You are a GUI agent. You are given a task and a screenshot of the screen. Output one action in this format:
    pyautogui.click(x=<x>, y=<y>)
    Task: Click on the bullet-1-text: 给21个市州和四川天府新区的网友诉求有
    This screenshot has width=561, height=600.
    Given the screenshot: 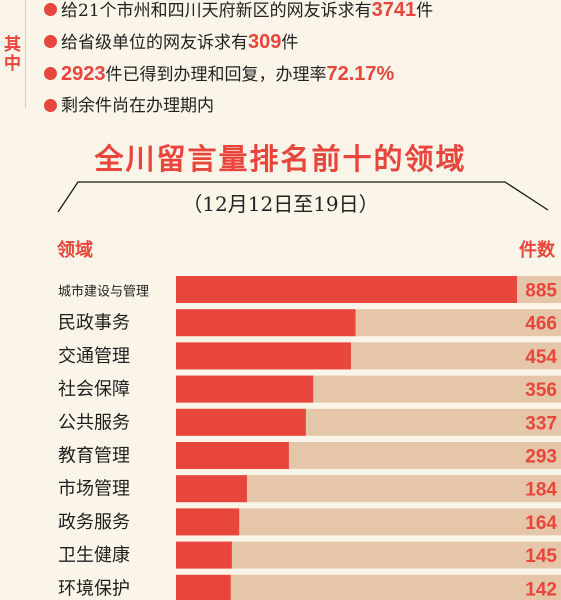 What is the action you would take?
    pyautogui.click(x=216, y=11)
    